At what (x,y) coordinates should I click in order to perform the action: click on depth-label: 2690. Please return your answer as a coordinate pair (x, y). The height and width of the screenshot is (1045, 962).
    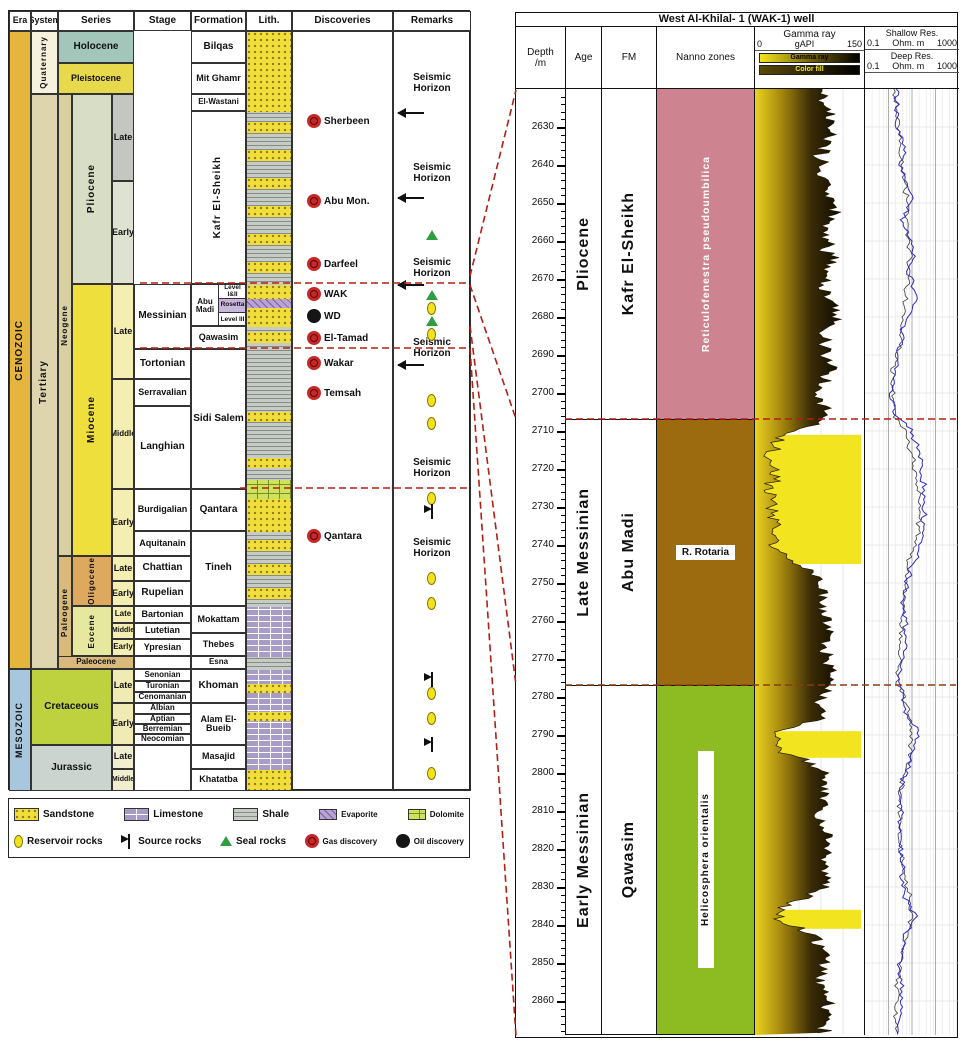
    Looking at the image, I should click on (542, 354).